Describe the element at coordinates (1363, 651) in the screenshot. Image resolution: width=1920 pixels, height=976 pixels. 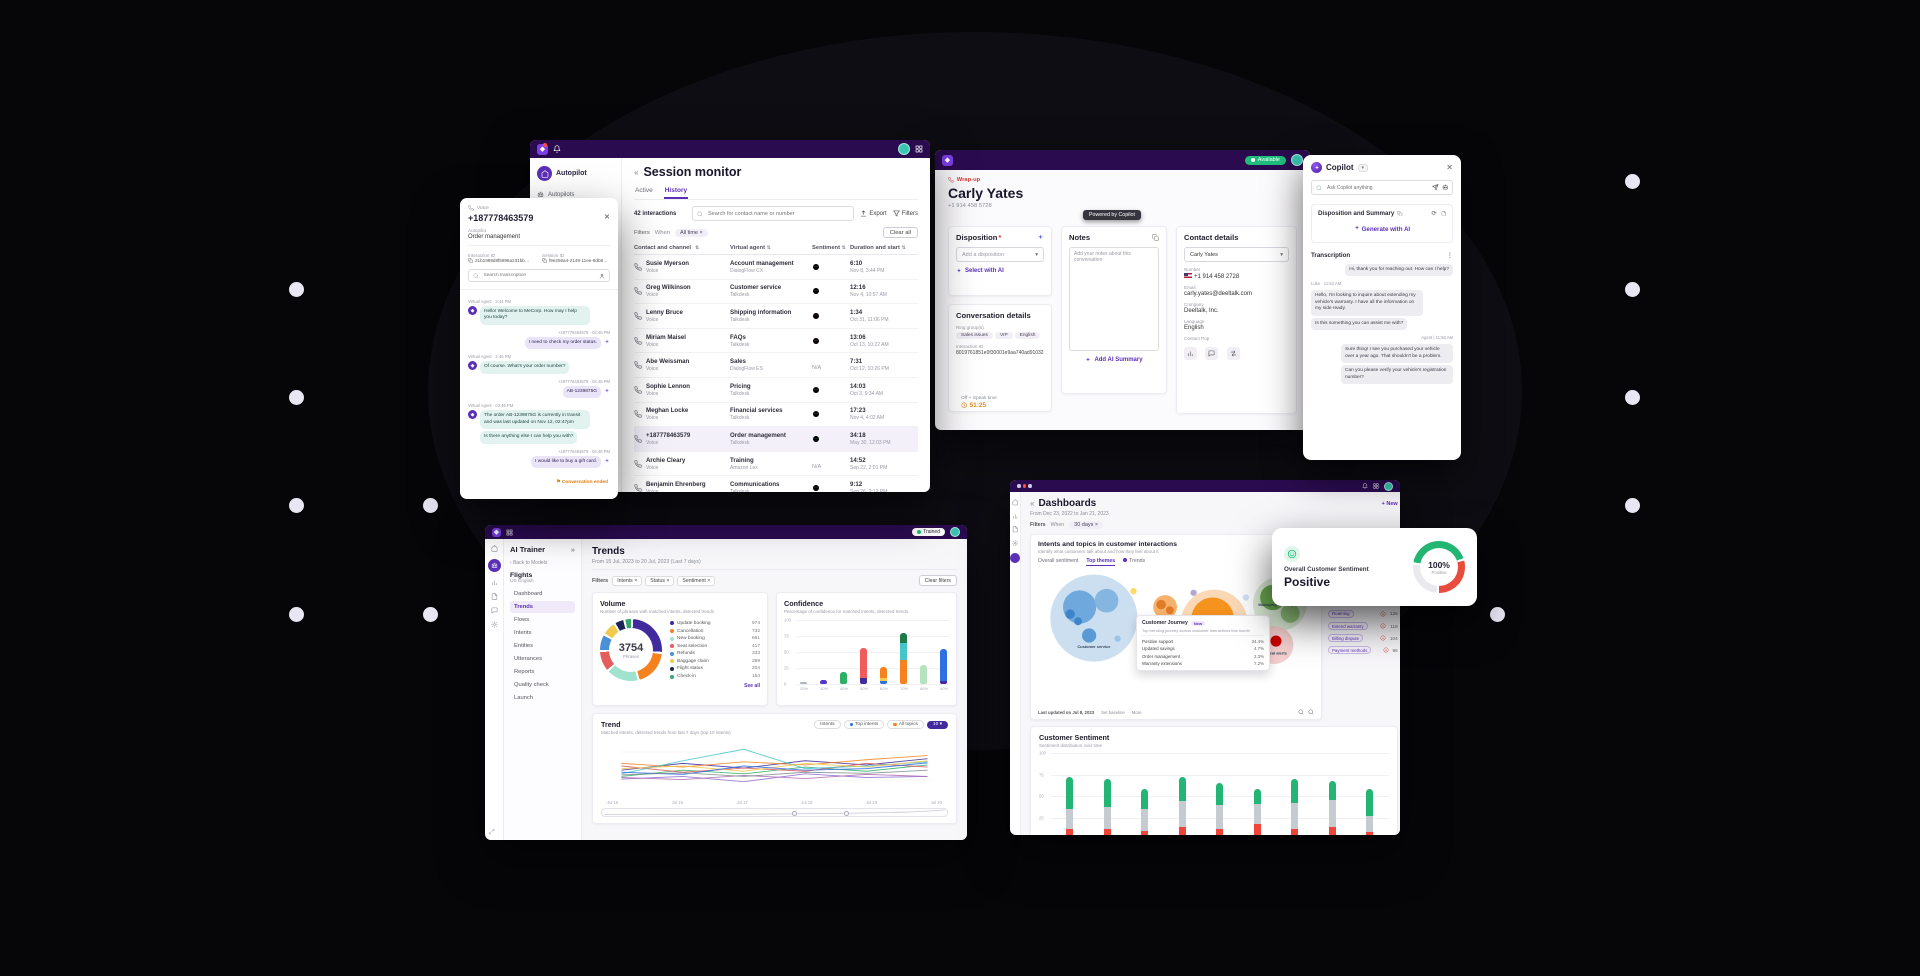
I see `intent-list-item: Payment methods 96` at that location.